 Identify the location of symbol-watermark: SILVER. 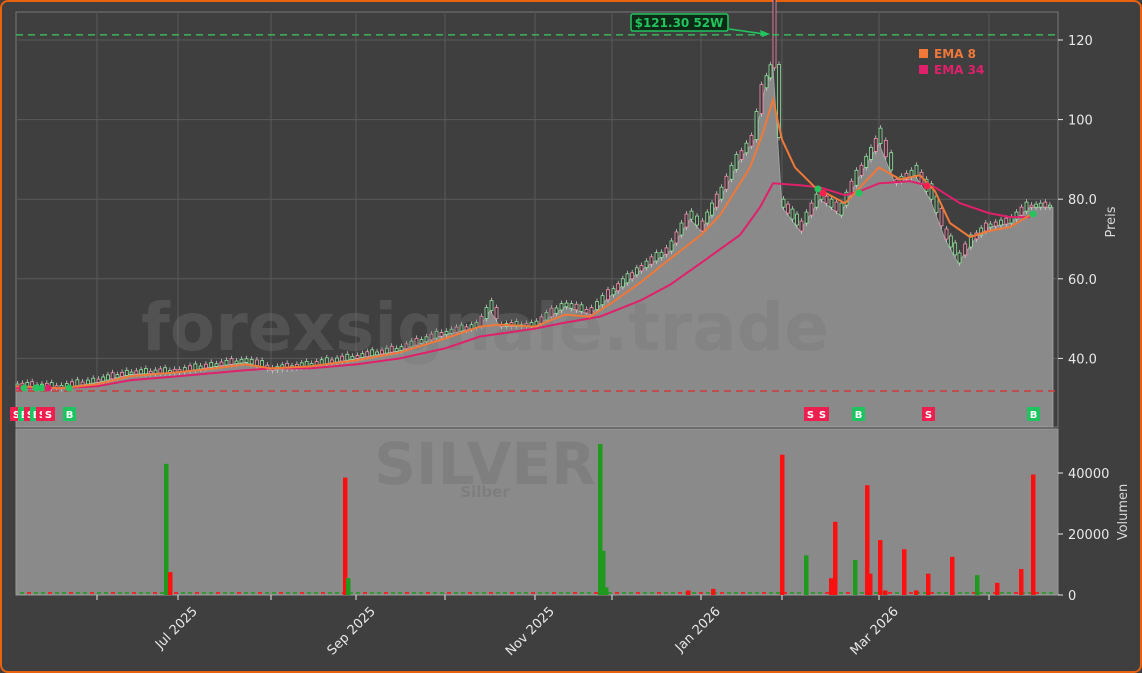
(485, 464).